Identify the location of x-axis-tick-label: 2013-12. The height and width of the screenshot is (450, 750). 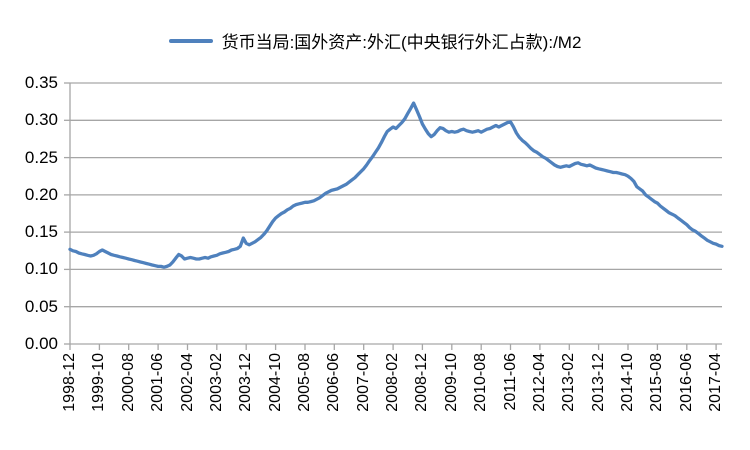
(598, 382).